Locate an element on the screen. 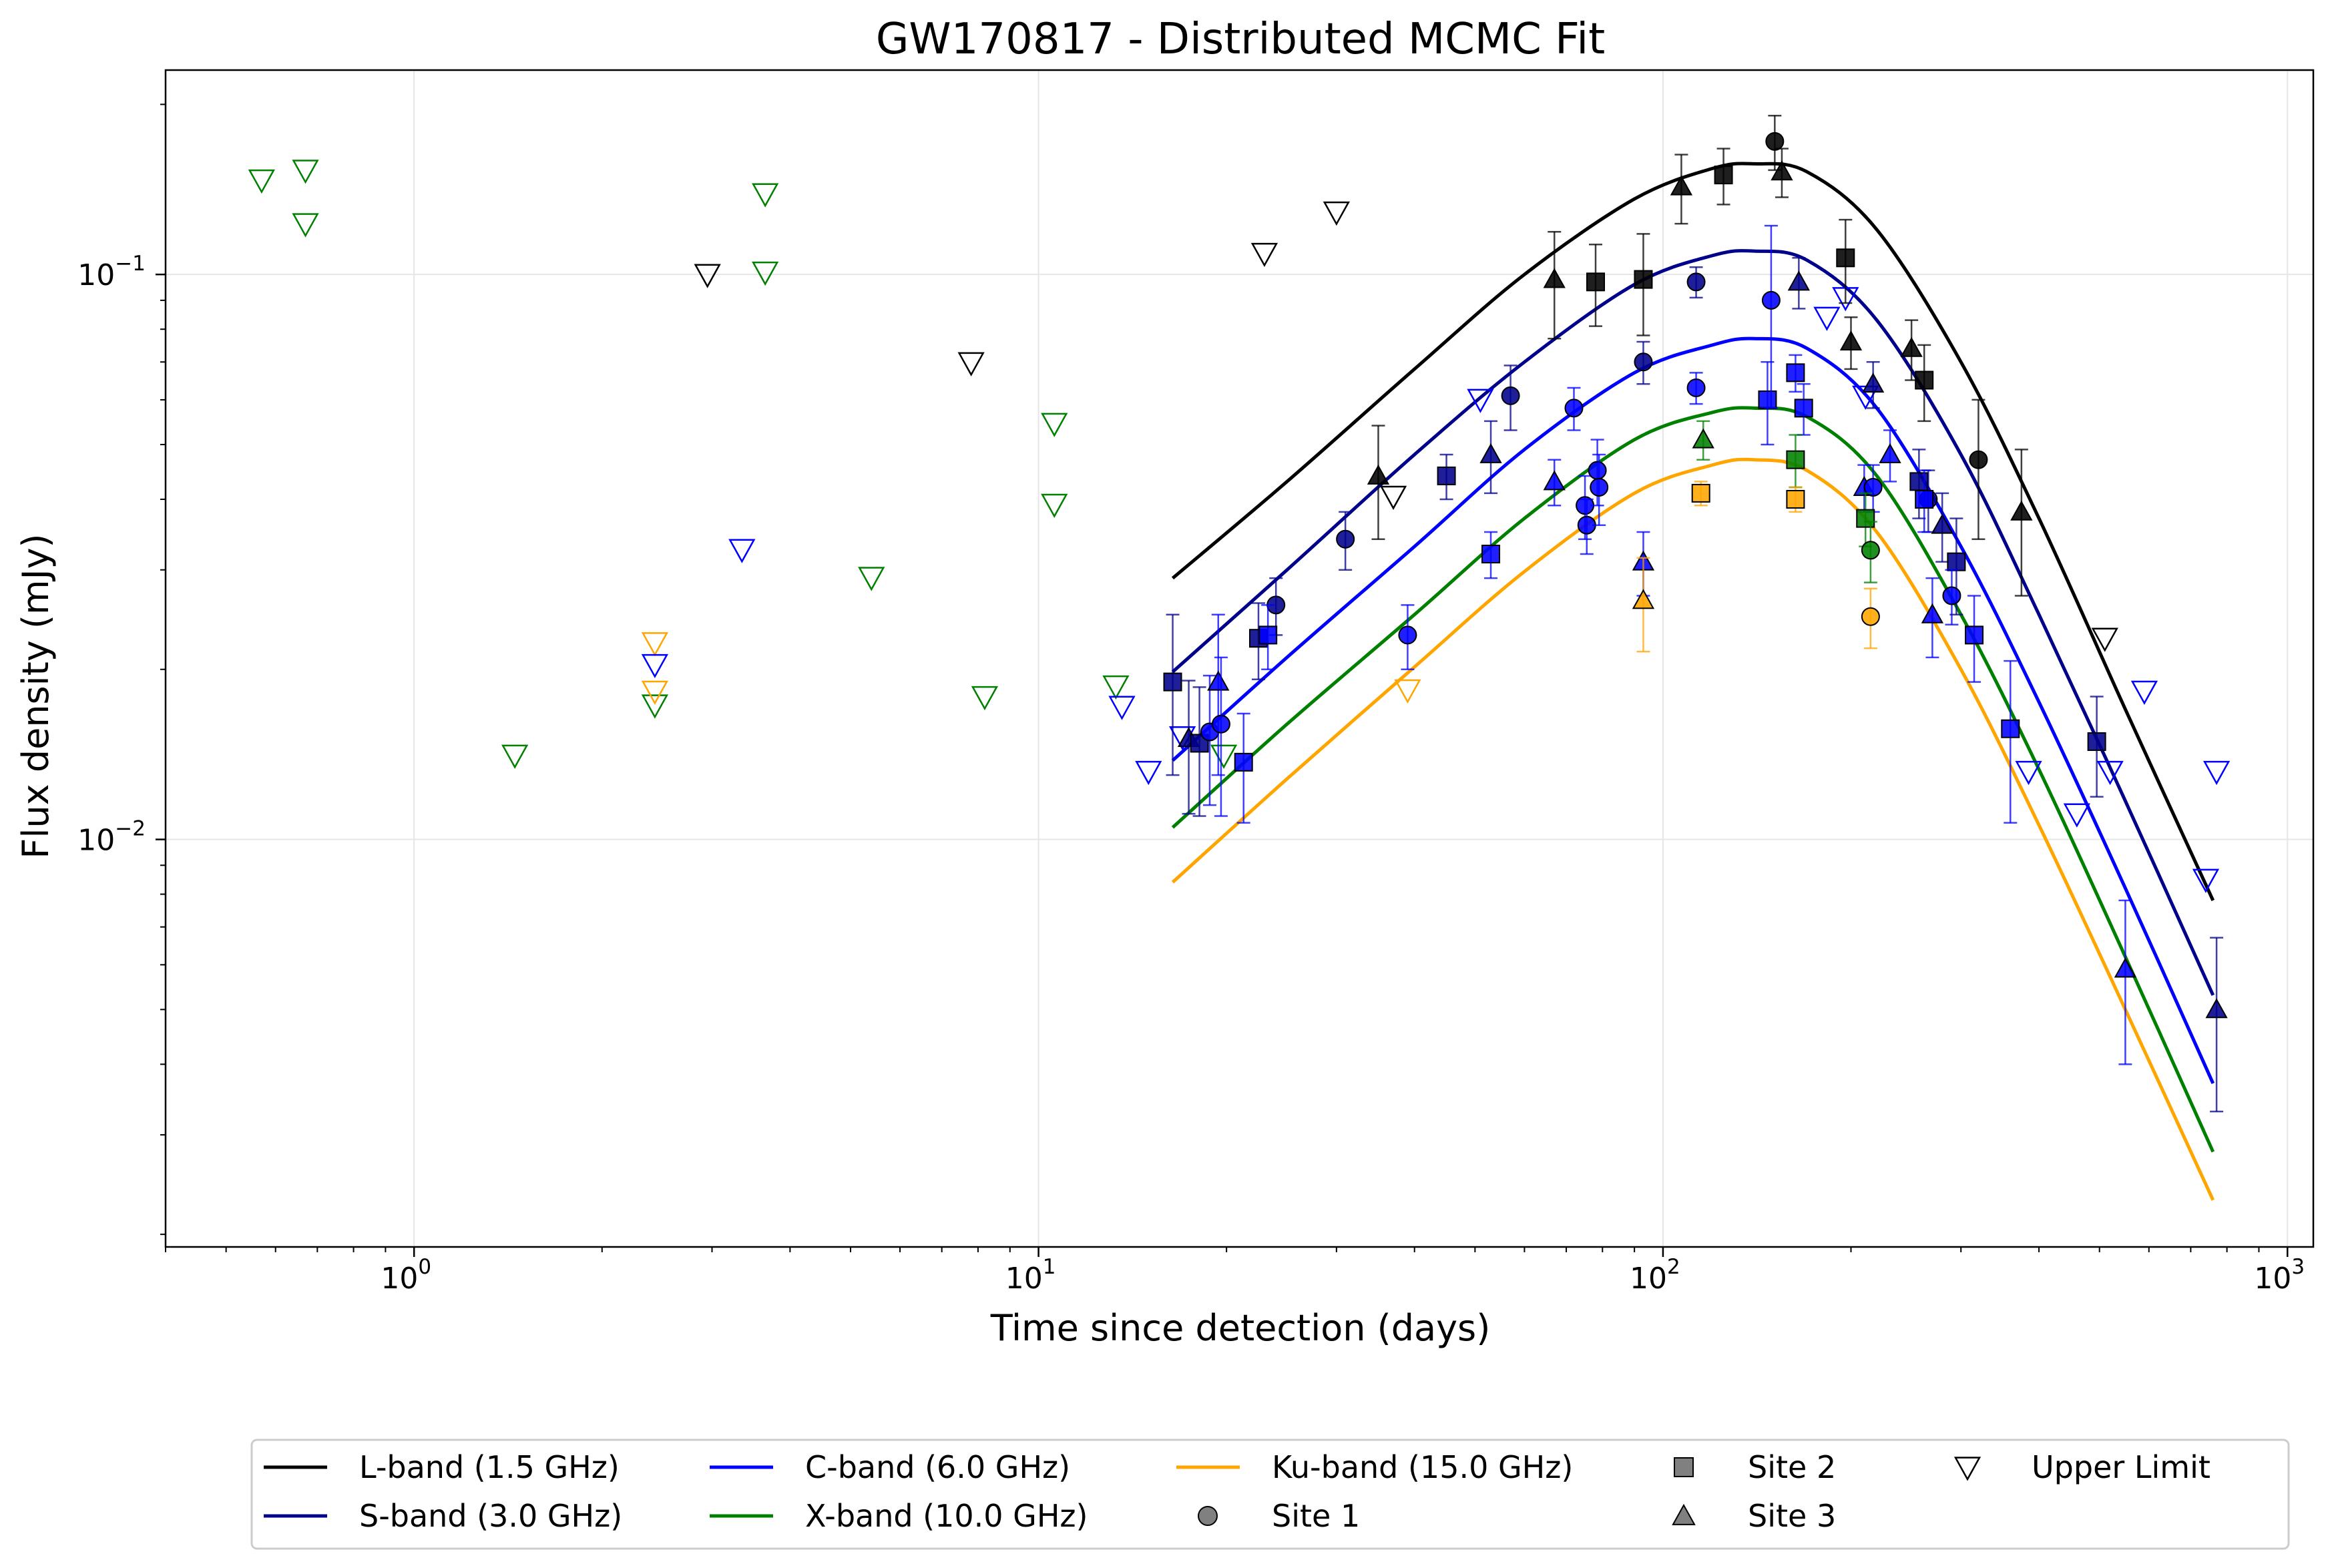  x-axis-label: Time since detection (days) is located at coordinates (1240, 1328).